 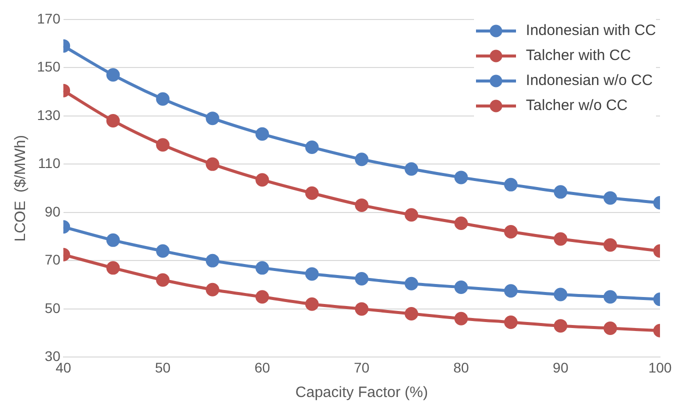 I want to click on x-tick-label: 90, so click(x=560, y=367).